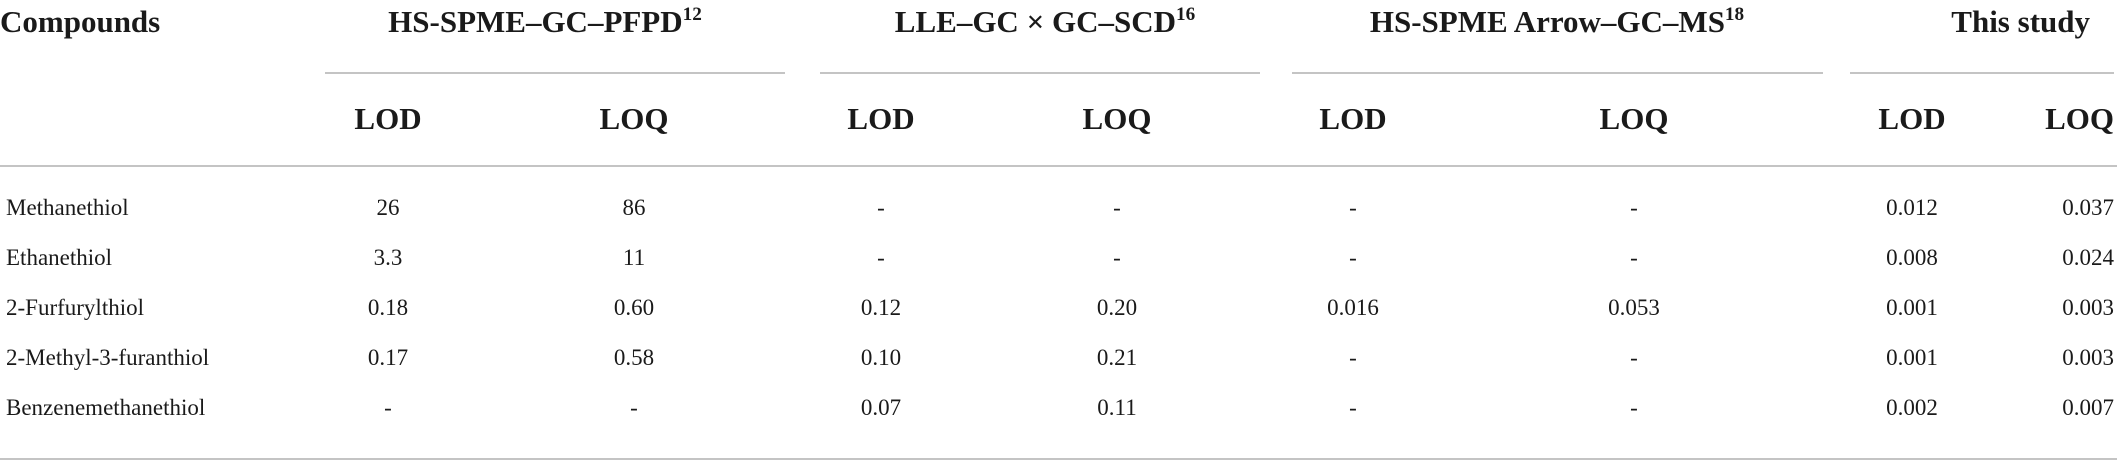 This screenshot has height=465, width=2117. Describe the element at coordinates (1058, 166) in the screenshot. I see `header-divider` at that location.